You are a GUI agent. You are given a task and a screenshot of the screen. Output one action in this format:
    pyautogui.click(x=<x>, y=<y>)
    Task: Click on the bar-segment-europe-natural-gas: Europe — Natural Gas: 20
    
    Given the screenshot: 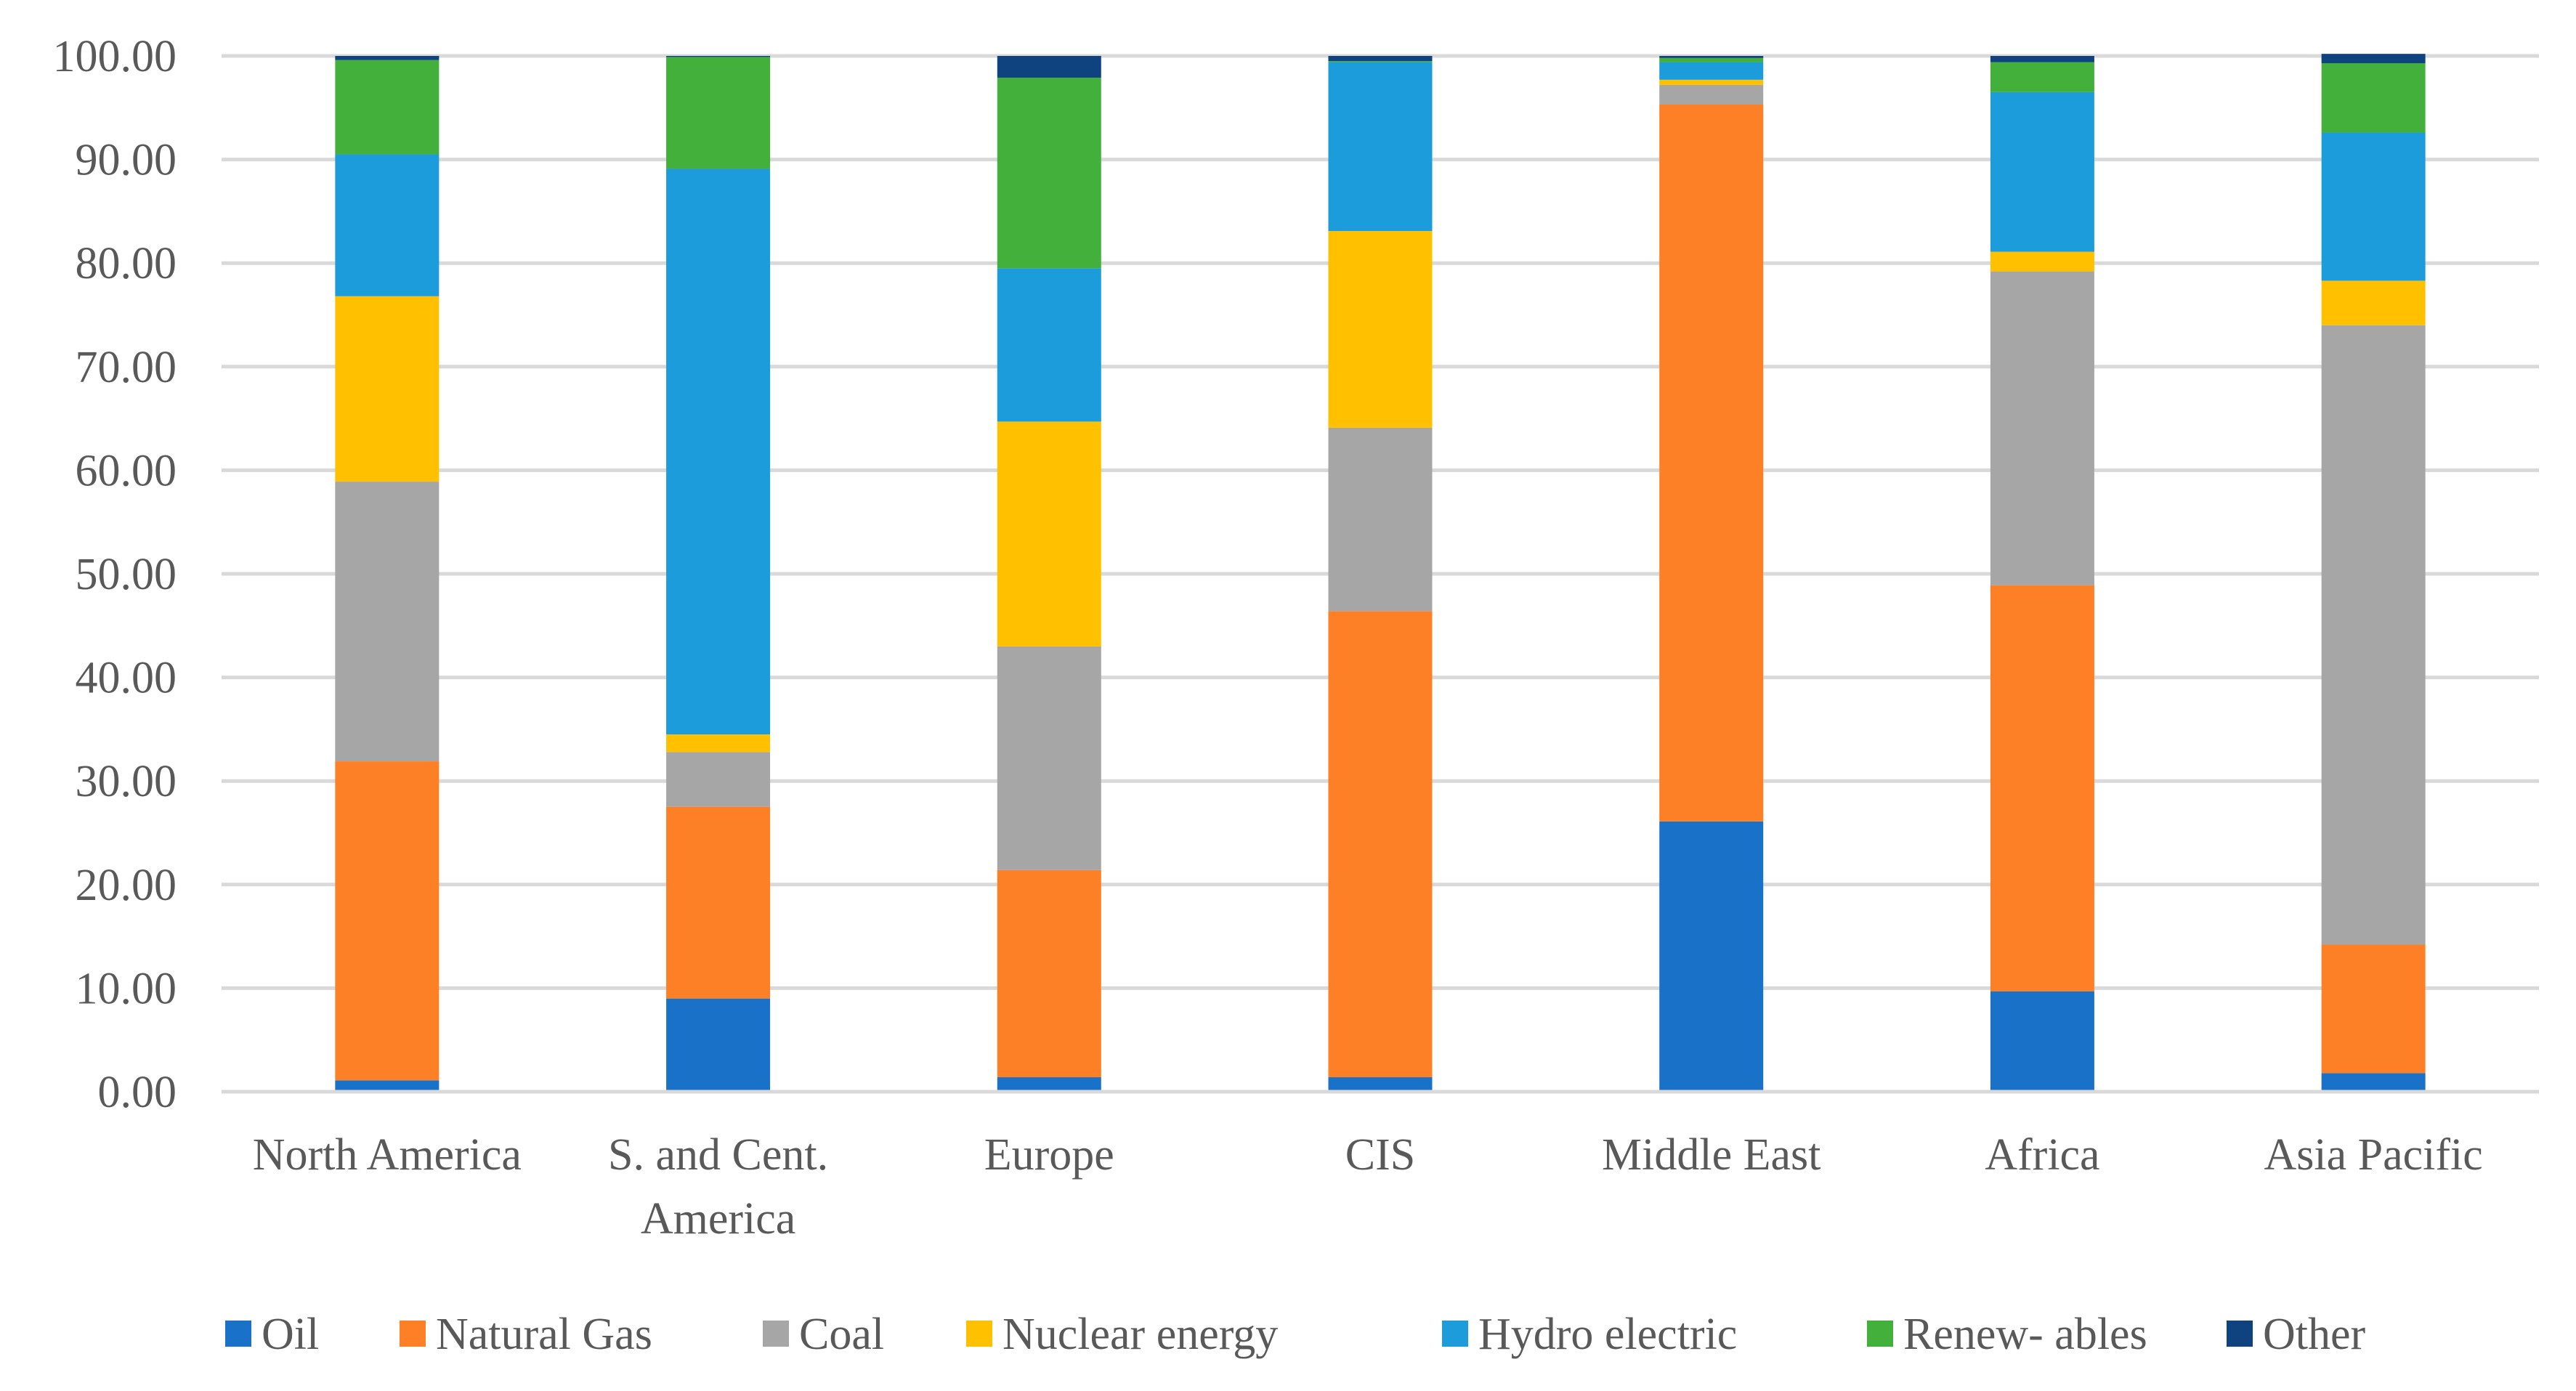 What is the action you would take?
    pyautogui.click(x=1049, y=974)
    